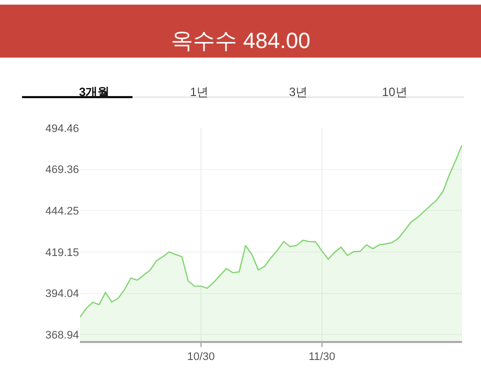 This screenshot has width=481, height=375. I want to click on y-tick-label: 394.04, so click(62, 294).